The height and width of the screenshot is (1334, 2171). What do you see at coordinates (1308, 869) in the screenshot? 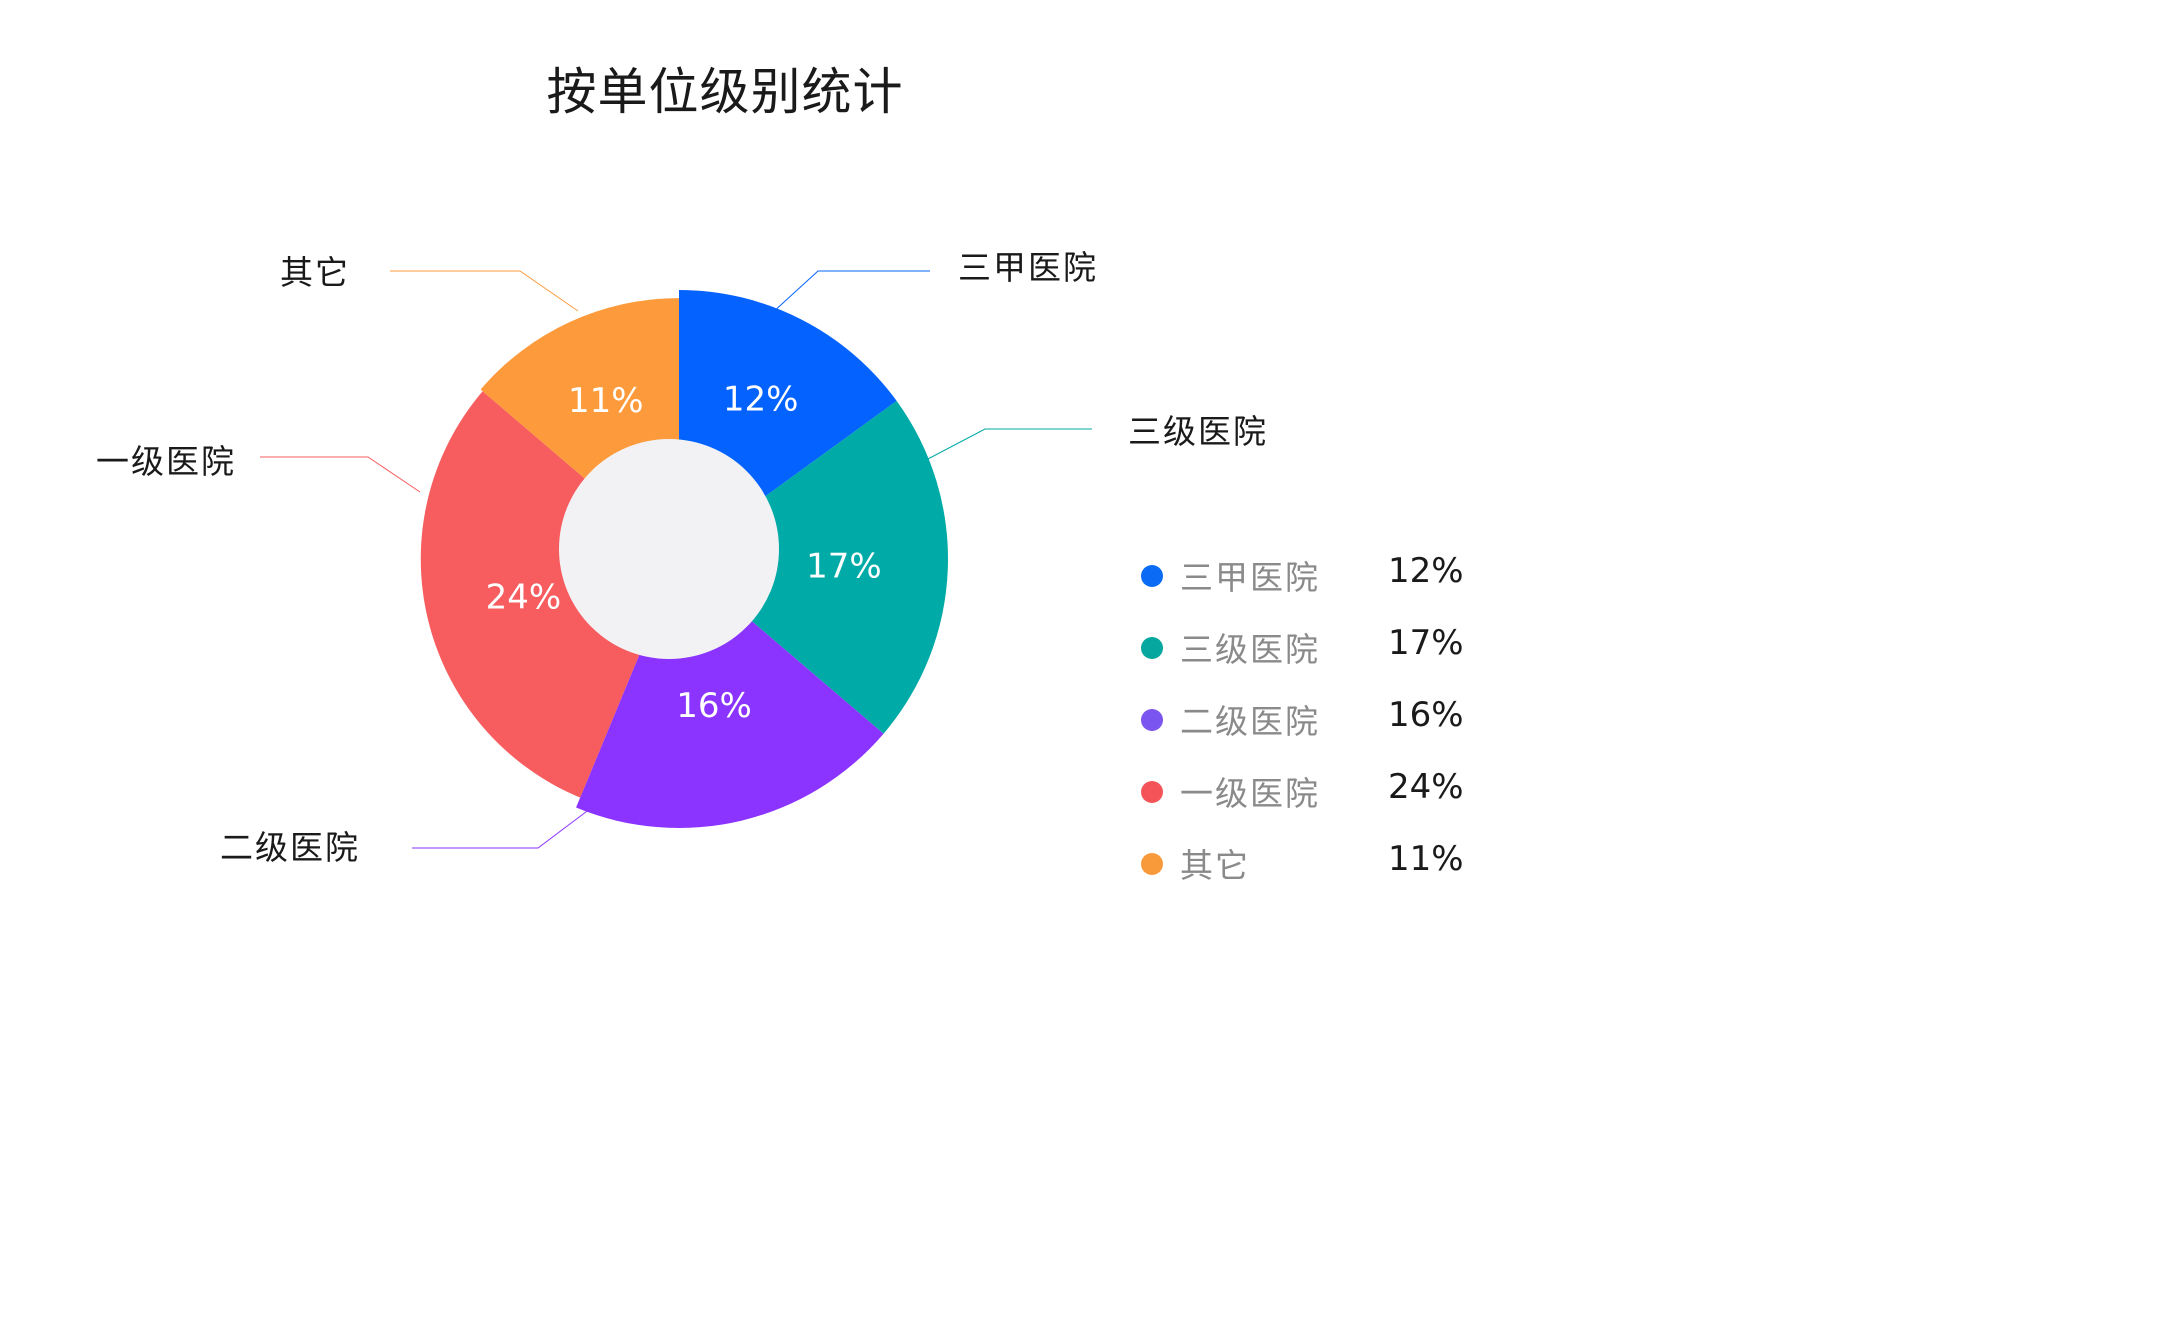
I see `legend-item: 其它 11%` at bounding box center [1308, 869].